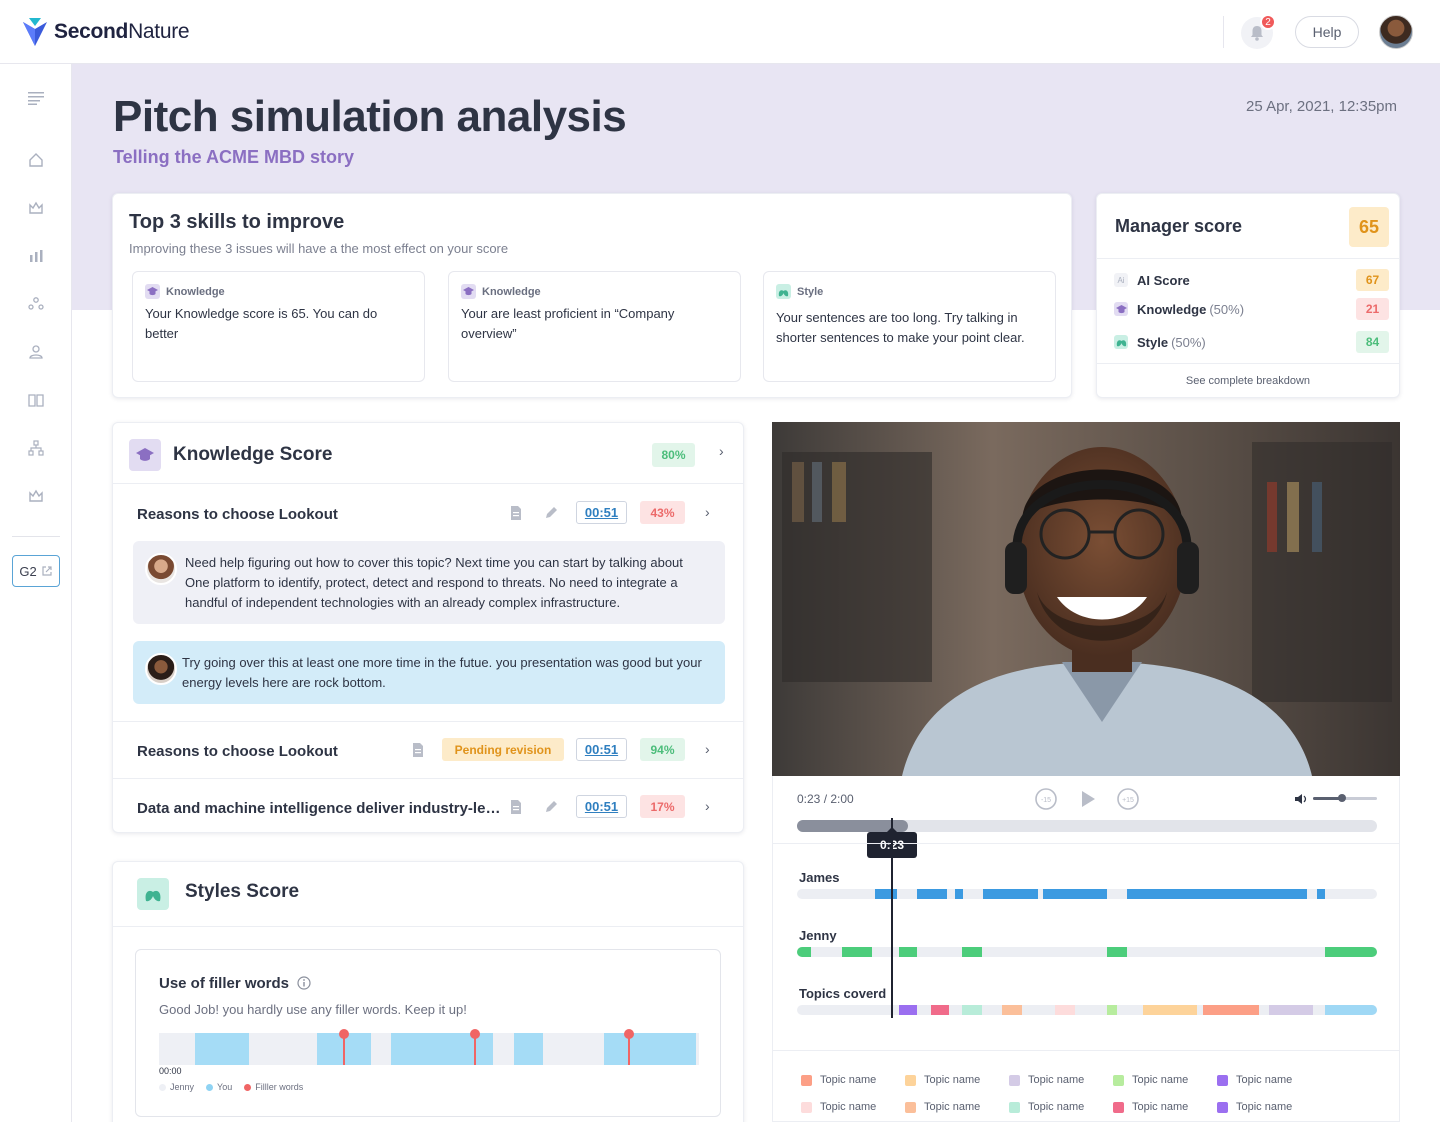 The width and height of the screenshot is (1440, 1122). What do you see at coordinates (36, 448) in the screenshot?
I see `hierarchy-icon` at bounding box center [36, 448].